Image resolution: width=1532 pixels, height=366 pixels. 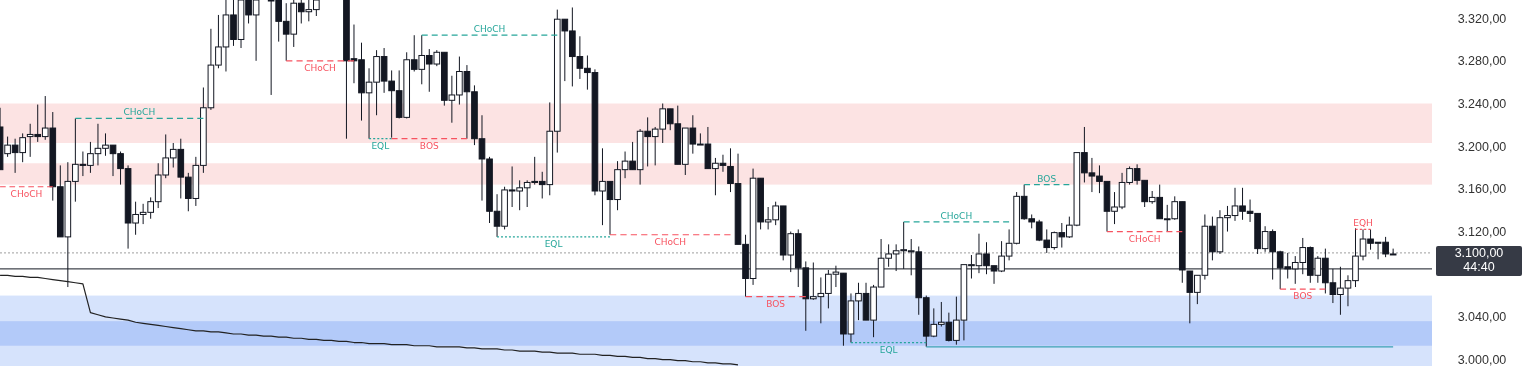 I want to click on y-tick-label: 3.200,00, so click(x=1482, y=146).